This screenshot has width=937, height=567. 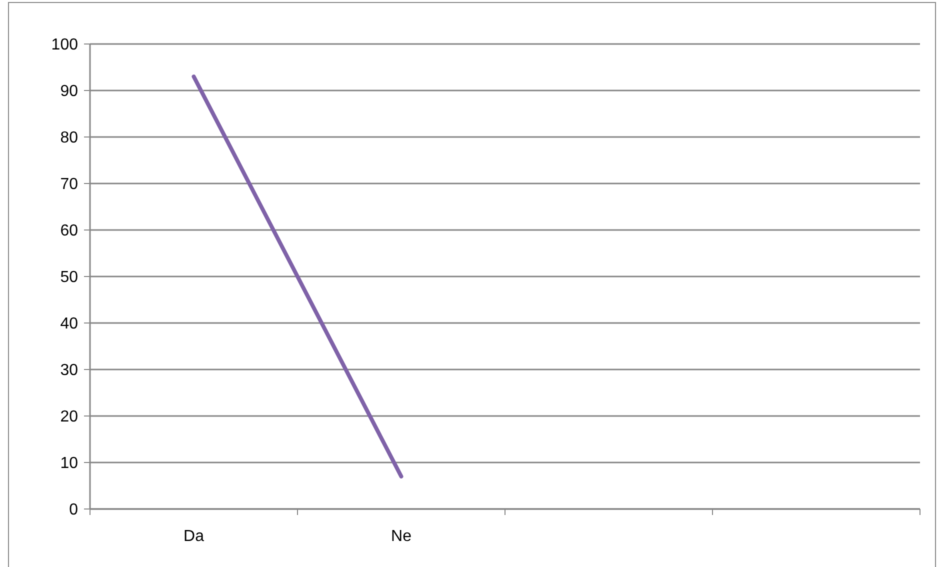 I want to click on y-tick-label: 10, so click(x=69, y=463).